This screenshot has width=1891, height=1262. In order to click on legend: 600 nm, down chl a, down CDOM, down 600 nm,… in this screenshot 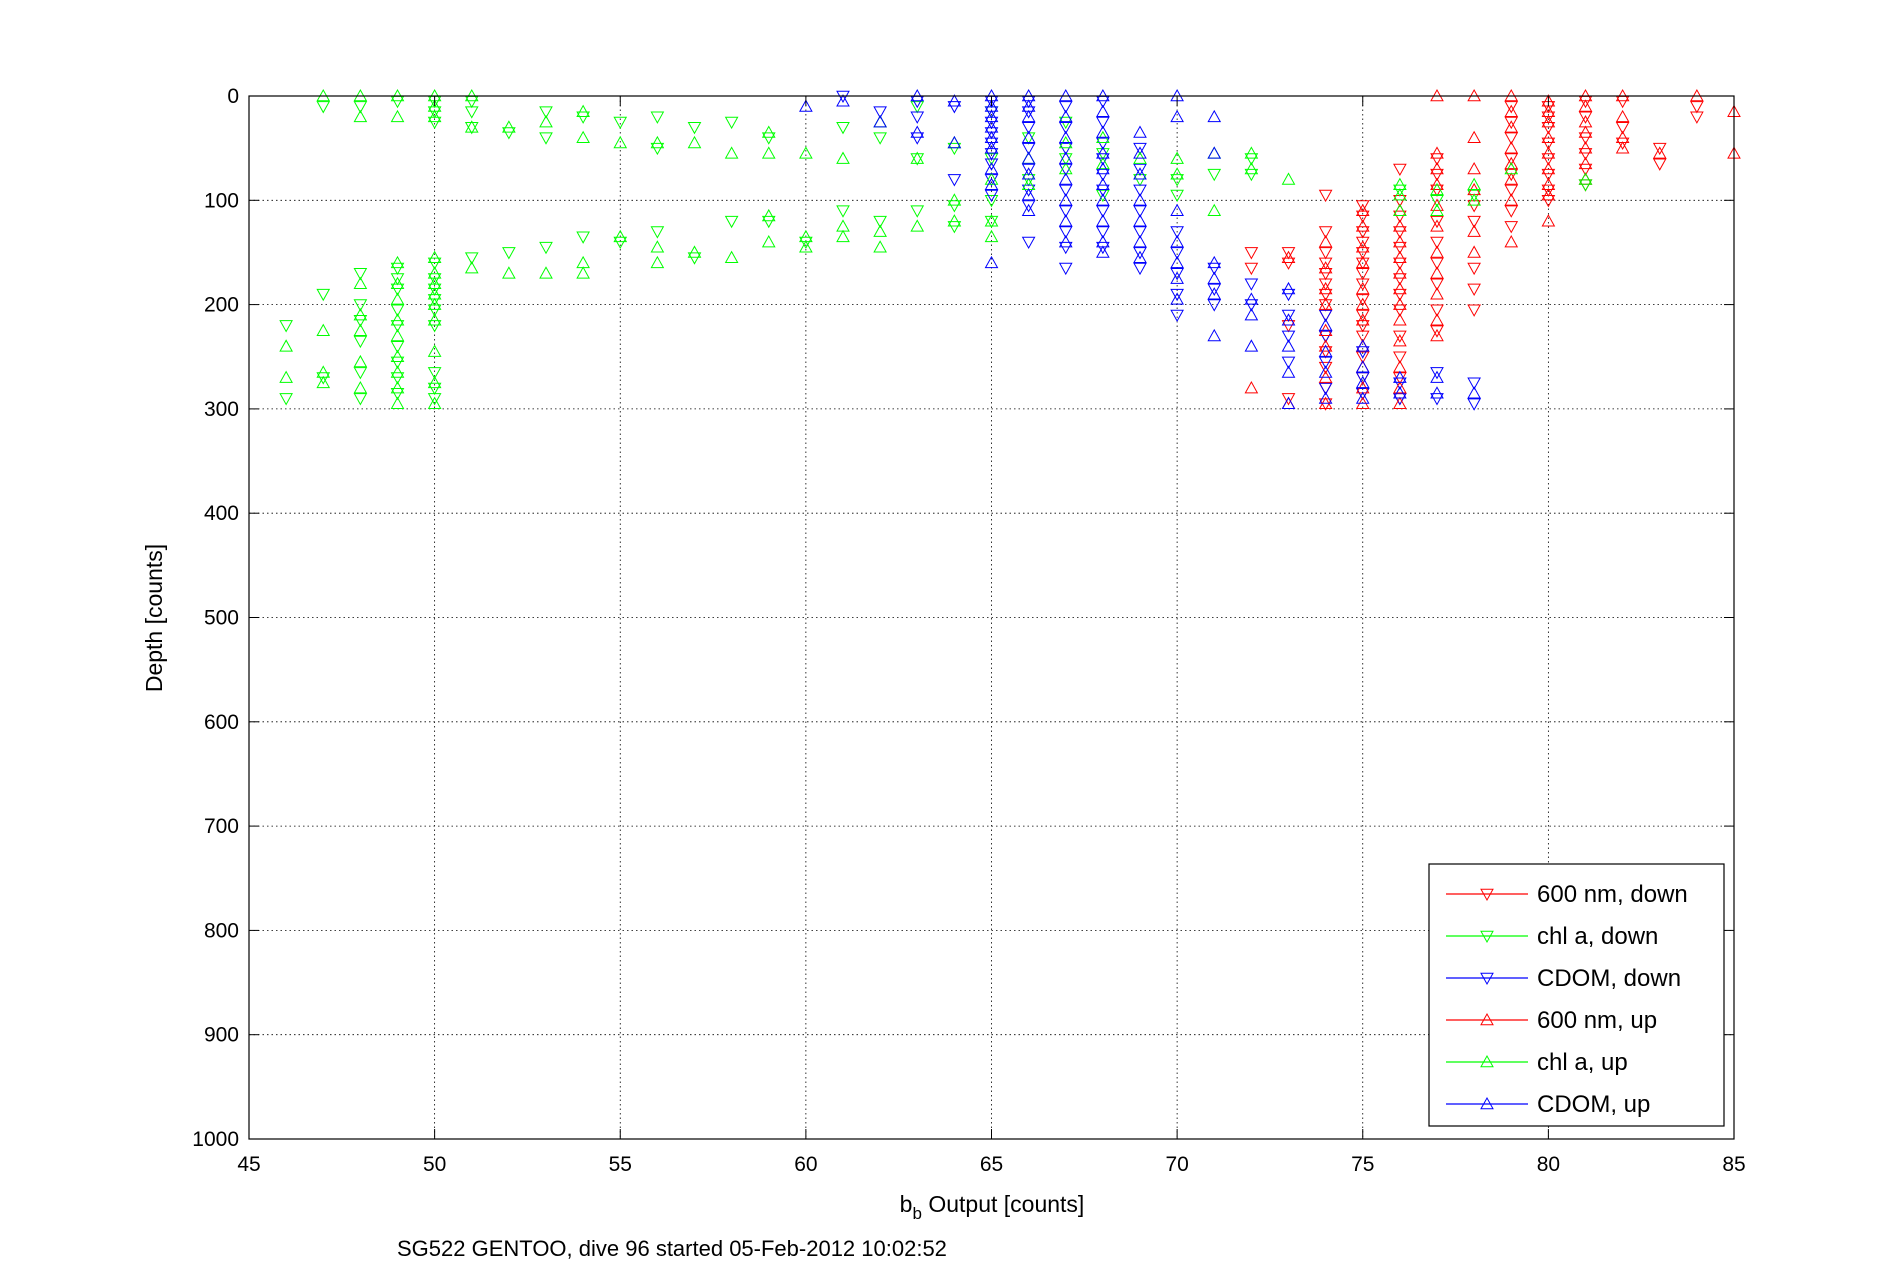, I will do `click(1576, 995)`.